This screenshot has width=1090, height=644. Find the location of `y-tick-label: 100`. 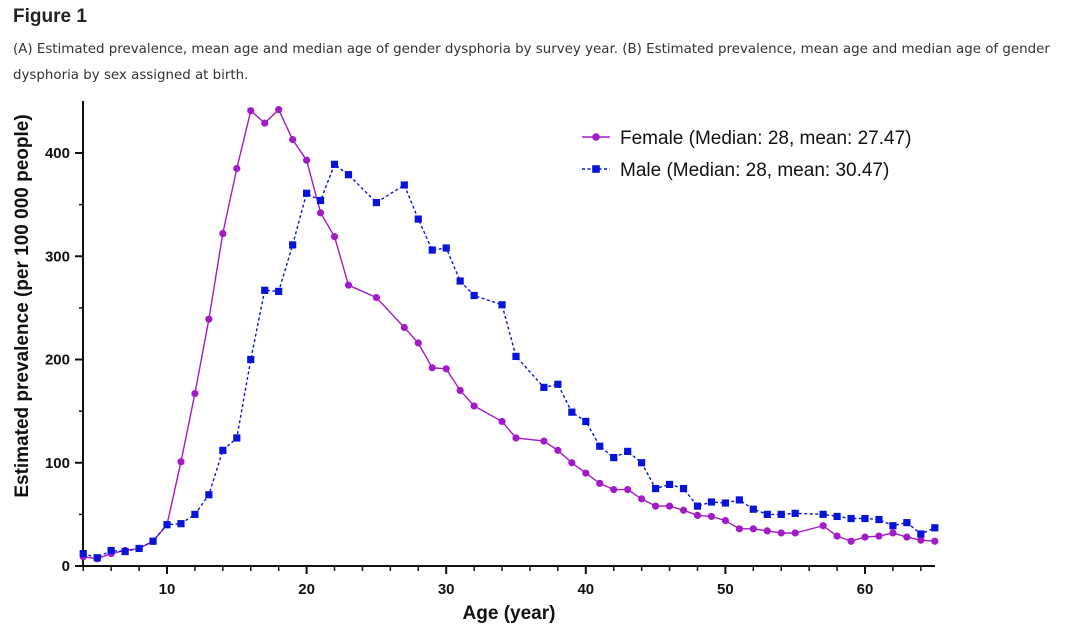

y-tick-label: 100 is located at coordinates (57, 463).